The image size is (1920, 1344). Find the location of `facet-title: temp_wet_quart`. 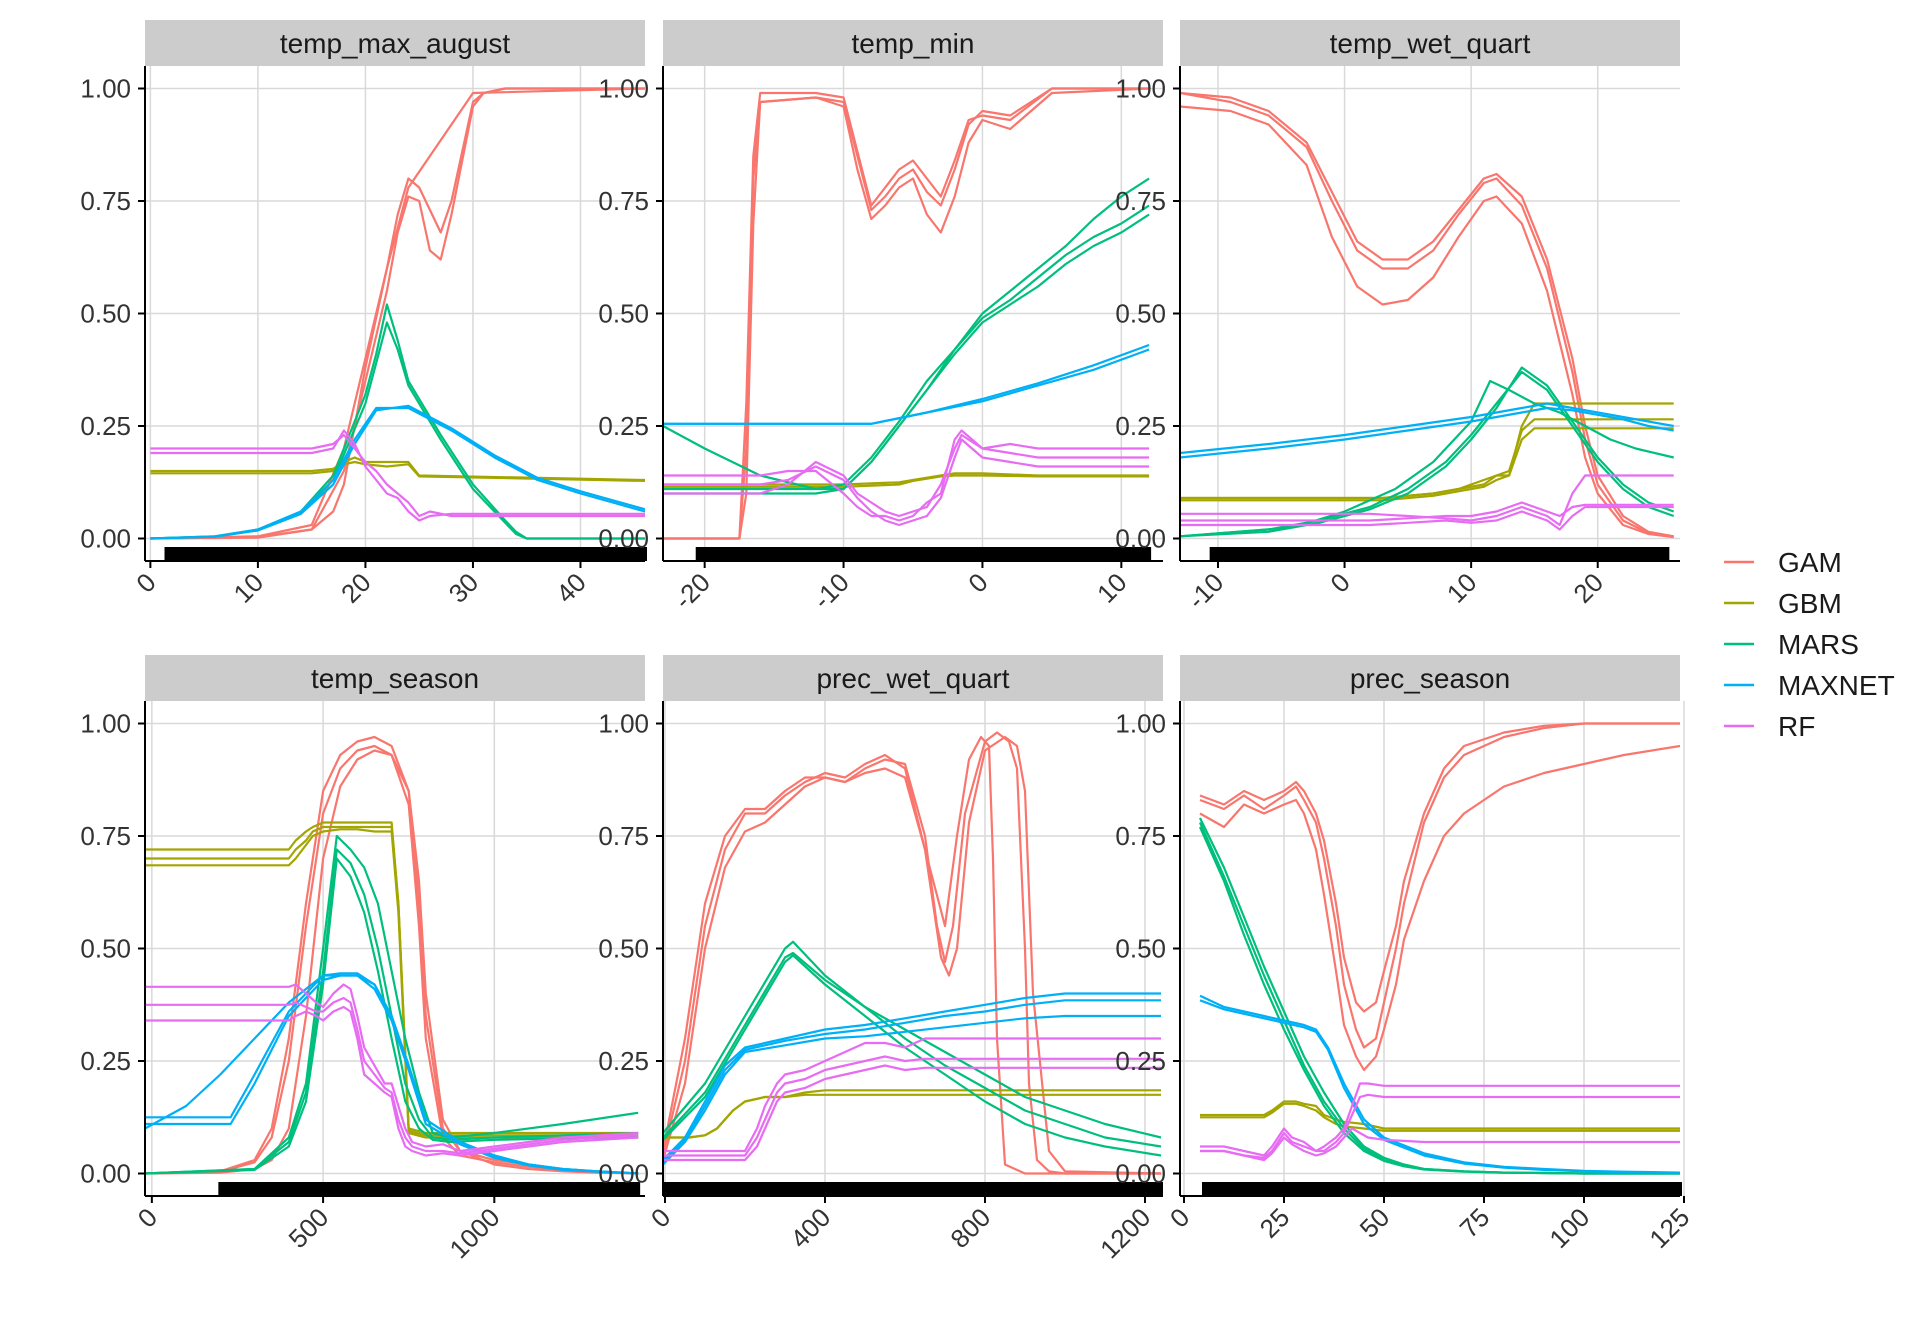

facet-title: temp_wet_quart is located at coordinates (1430, 43).